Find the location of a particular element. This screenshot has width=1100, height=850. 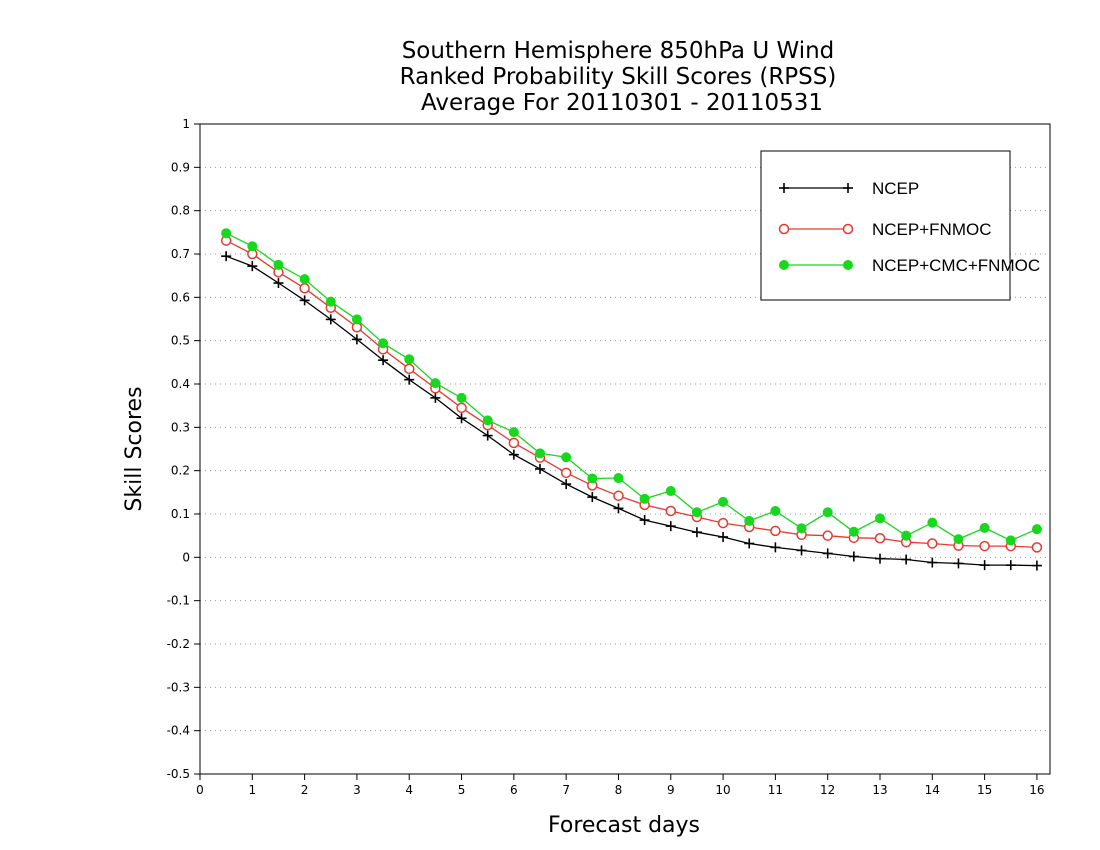

chart-title-line-1: Southern Hemisphere 850hPa U Wind is located at coordinates (618, 51).